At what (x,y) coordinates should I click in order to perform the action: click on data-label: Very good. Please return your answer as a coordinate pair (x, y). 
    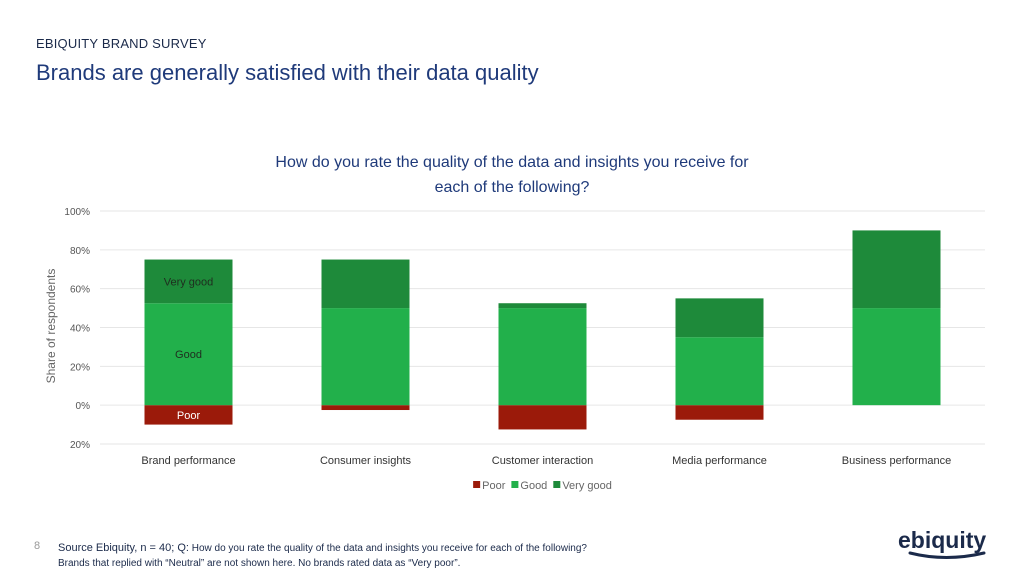
    Looking at the image, I should click on (189, 282).